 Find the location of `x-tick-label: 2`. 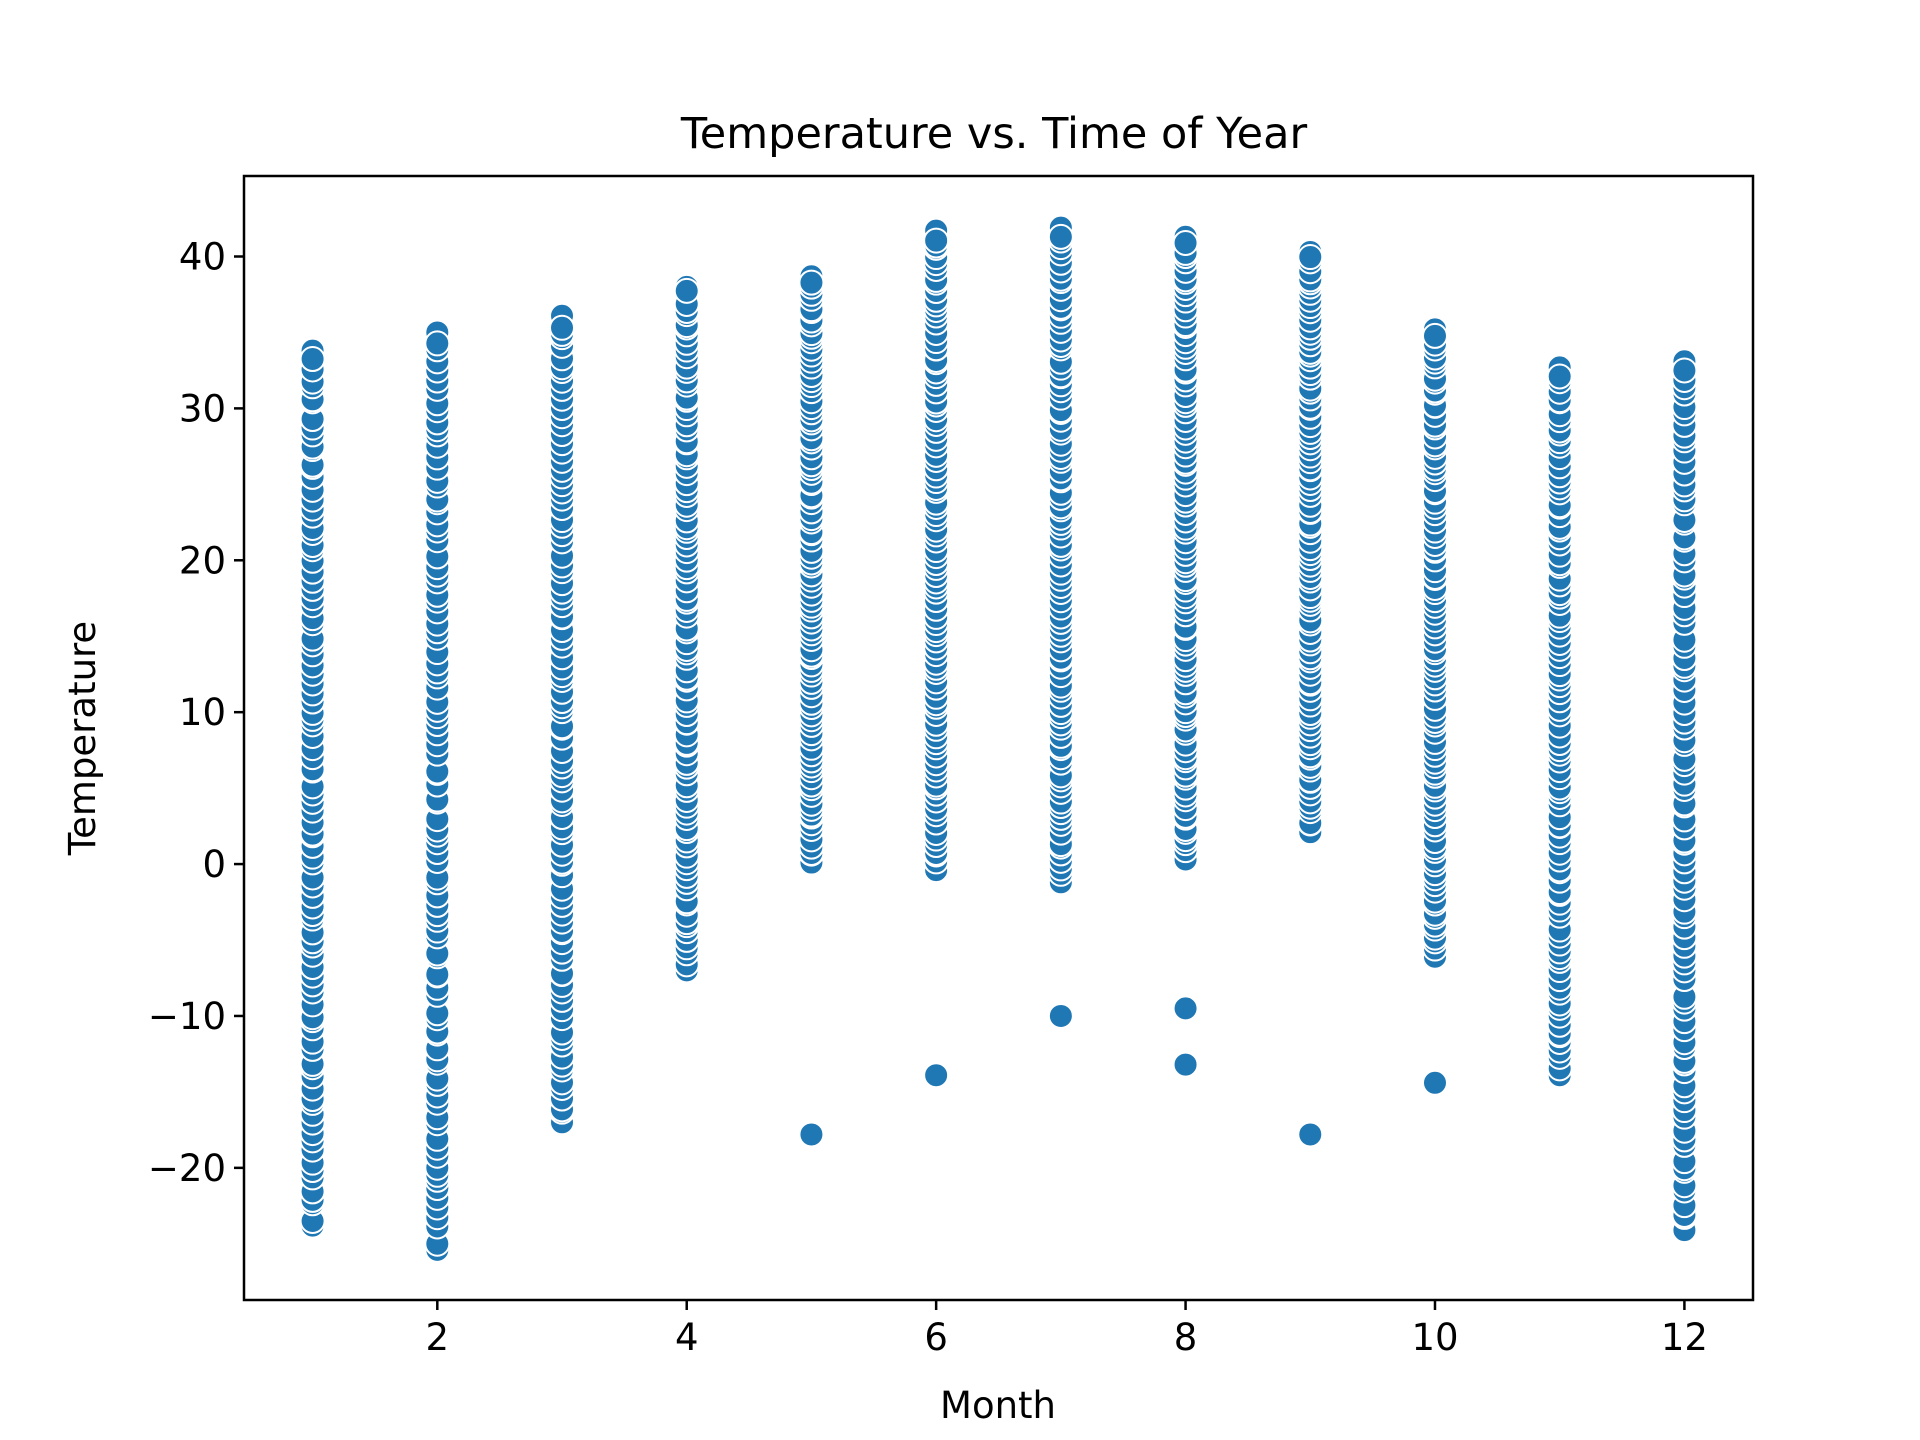

x-tick-label: 2 is located at coordinates (438, 1337).